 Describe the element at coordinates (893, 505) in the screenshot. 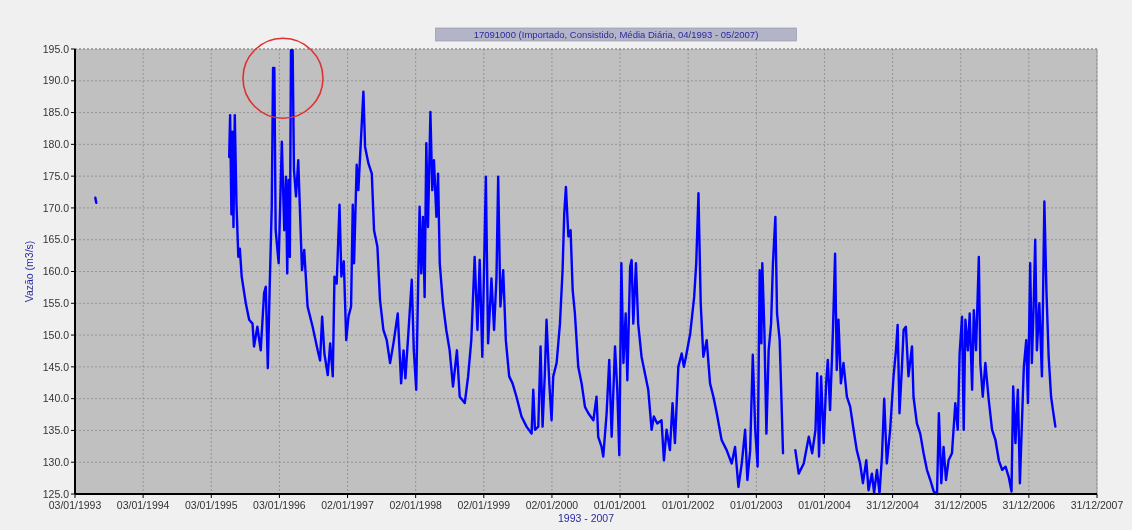

I see `x-tick-label: 31/12/2004` at that location.